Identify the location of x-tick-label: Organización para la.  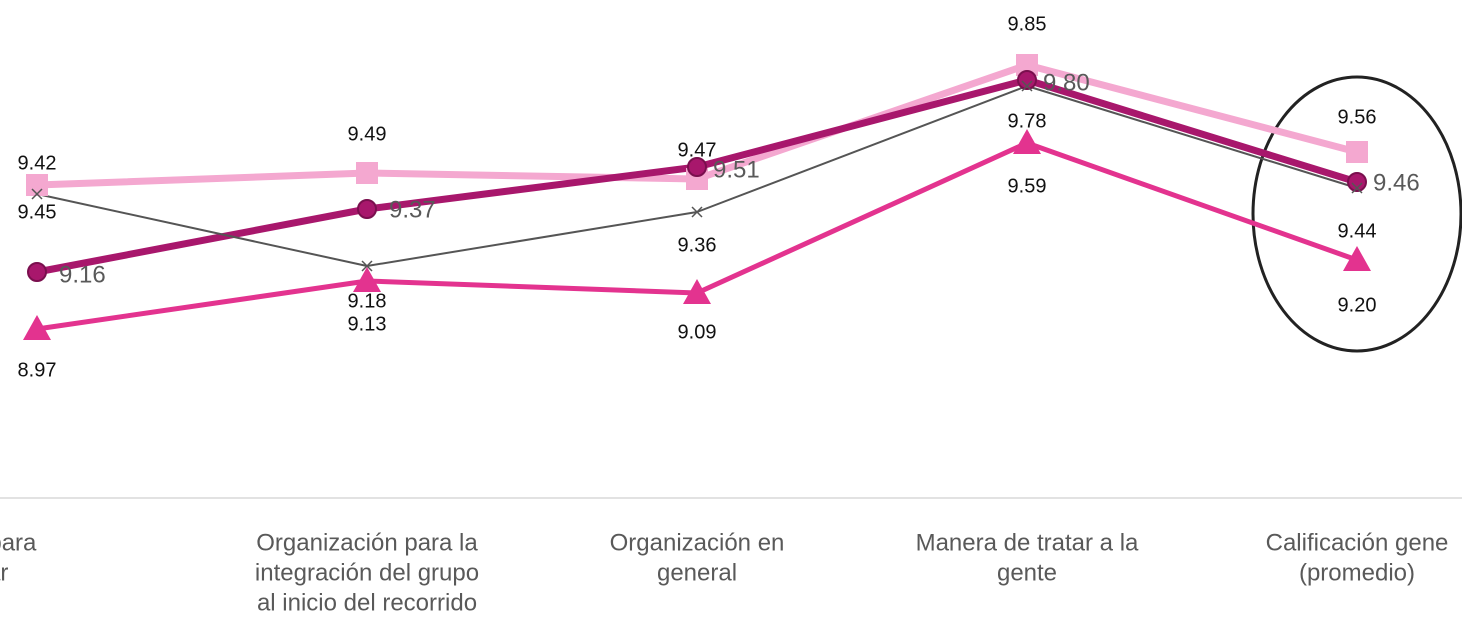
(367, 542).